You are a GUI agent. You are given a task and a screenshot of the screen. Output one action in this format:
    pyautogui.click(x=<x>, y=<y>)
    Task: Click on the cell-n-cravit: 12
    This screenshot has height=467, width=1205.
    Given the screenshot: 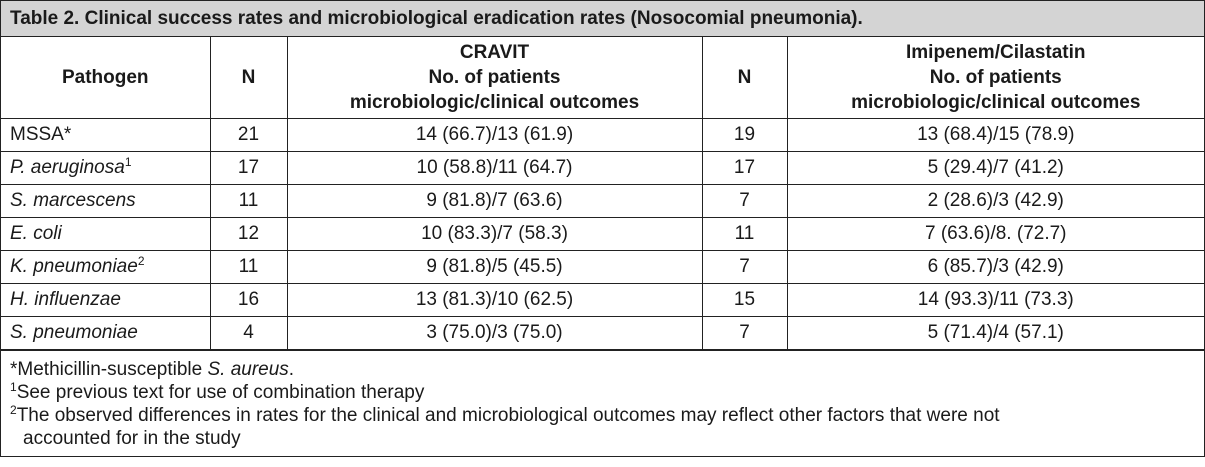 What is the action you would take?
    pyautogui.click(x=248, y=234)
    